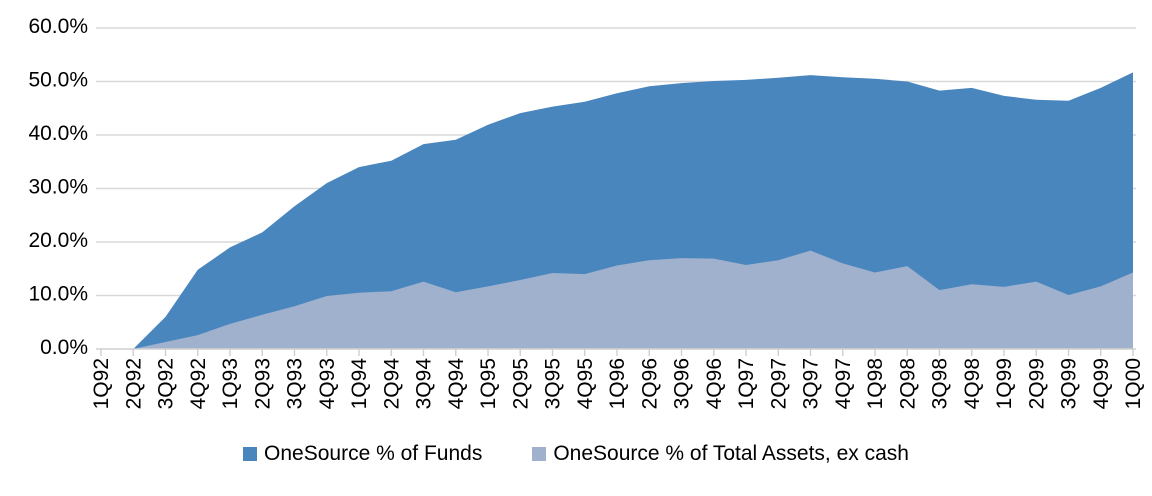 This screenshot has width=1152, height=496. Describe the element at coordinates (1101, 383) in the screenshot. I see `x-axis-label: 4Q99` at that location.